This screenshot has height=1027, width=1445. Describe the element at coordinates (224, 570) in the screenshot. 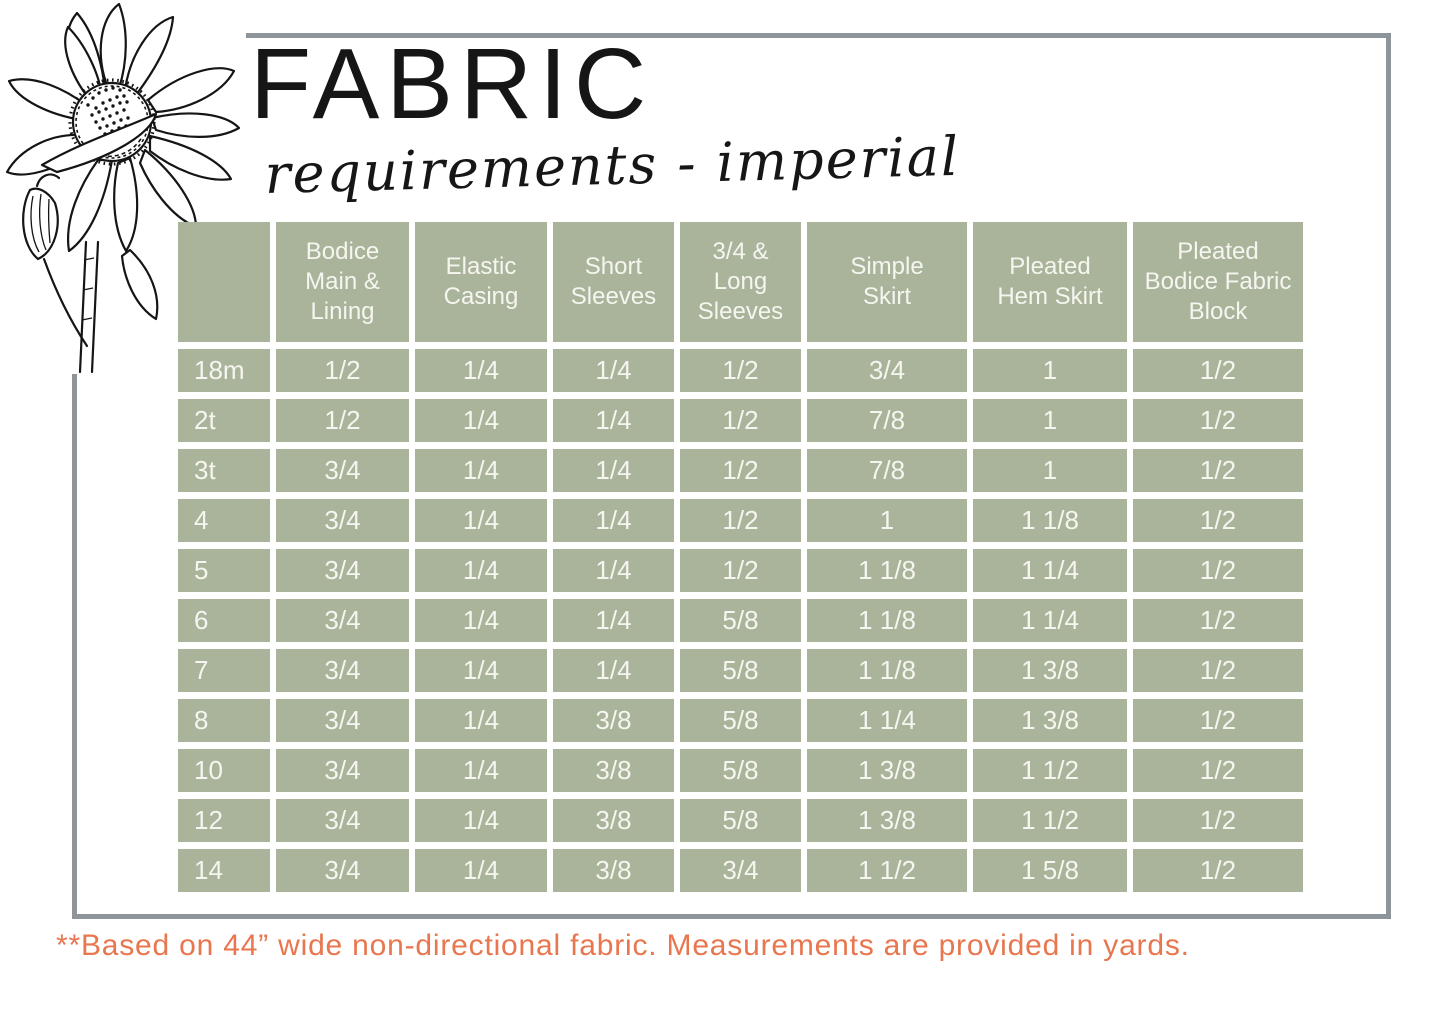

I see `row-size-label: 5` at that location.